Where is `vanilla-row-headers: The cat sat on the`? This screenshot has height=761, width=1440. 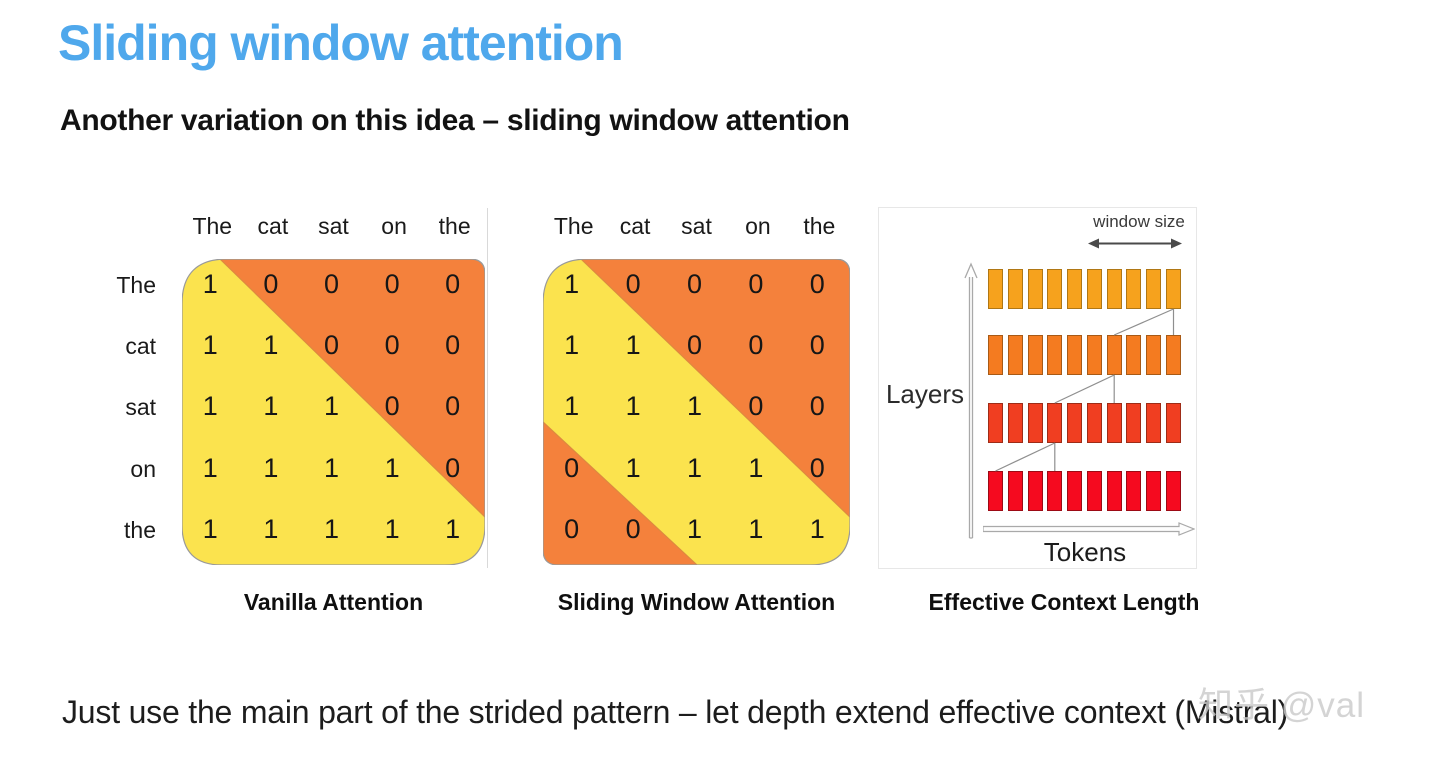 vanilla-row-headers: The cat sat on the is located at coordinates (127, 412).